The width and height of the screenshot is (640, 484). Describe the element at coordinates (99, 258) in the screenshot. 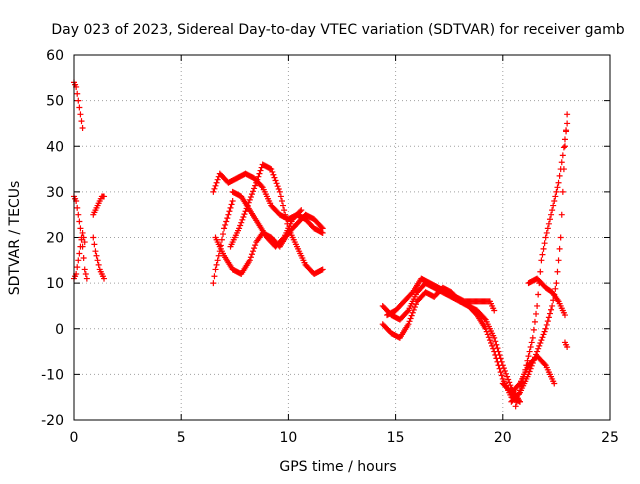

I see `series-seg-early-c` at that location.